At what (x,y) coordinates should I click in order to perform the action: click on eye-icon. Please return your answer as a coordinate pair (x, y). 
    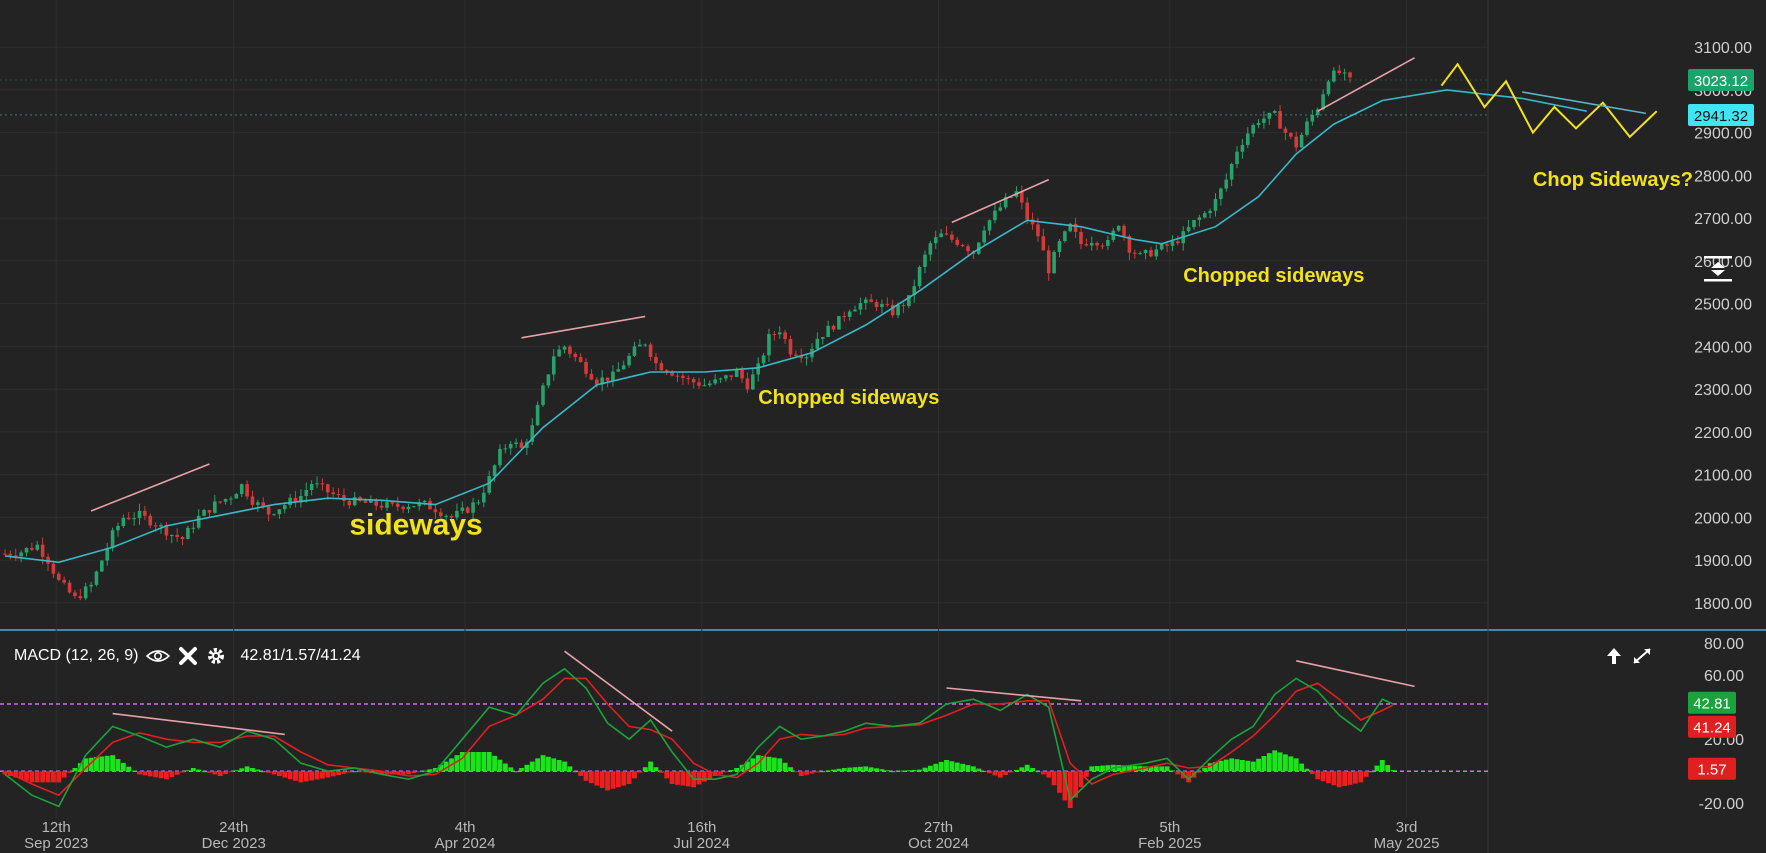
    Looking at the image, I should click on (158, 656).